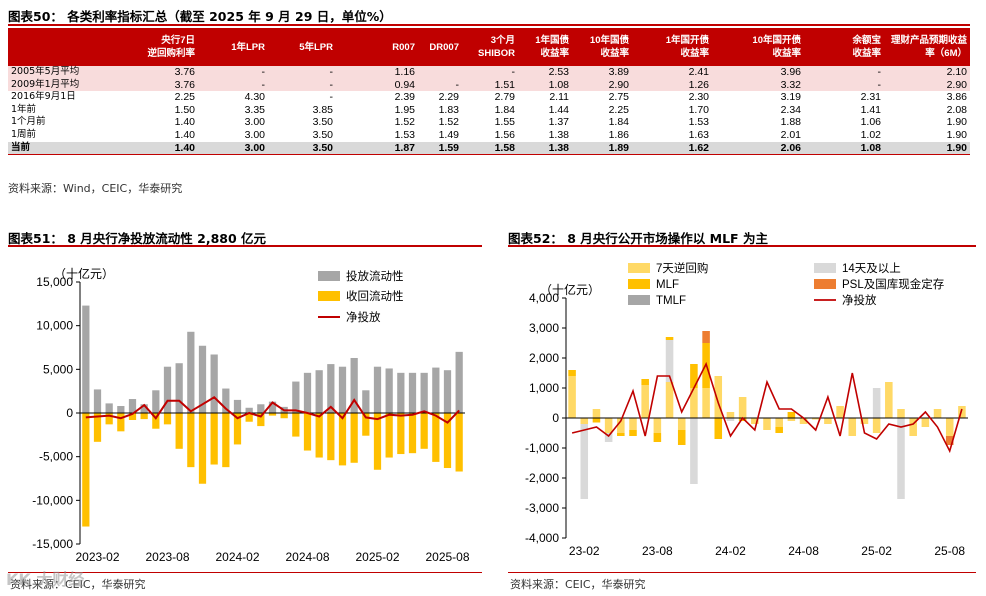 This screenshot has height=596, width=986. What do you see at coordinates (184, 134) in the screenshot?
I see `table-cell: 1.40` at bounding box center [184, 134].